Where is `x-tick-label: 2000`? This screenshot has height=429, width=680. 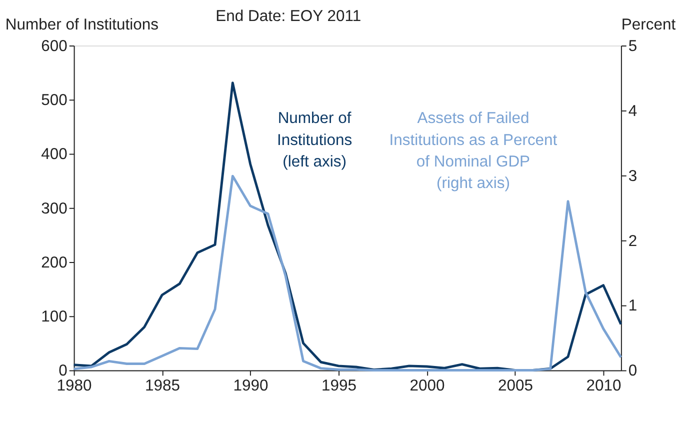 x-tick-label: 2000 is located at coordinates (428, 385).